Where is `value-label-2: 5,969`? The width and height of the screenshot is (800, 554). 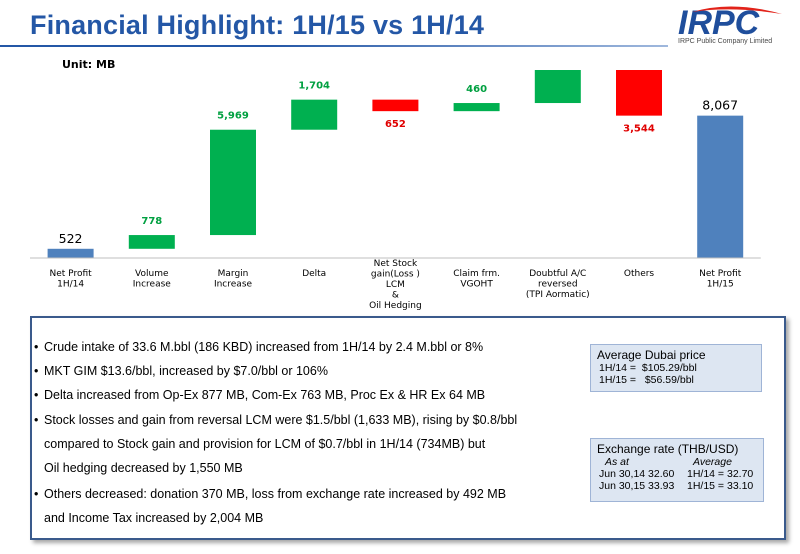 value-label-2: 5,969 is located at coordinates (233, 116).